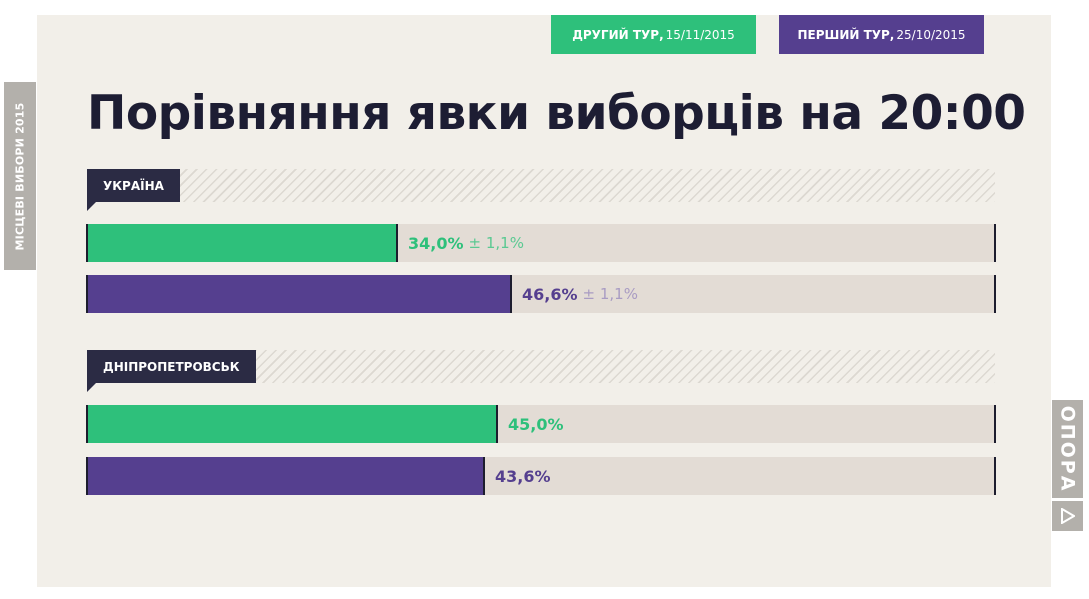 The width and height of the screenshot is (1089, 599). I want to click on value-label: 43,6%, so click(523, 476).